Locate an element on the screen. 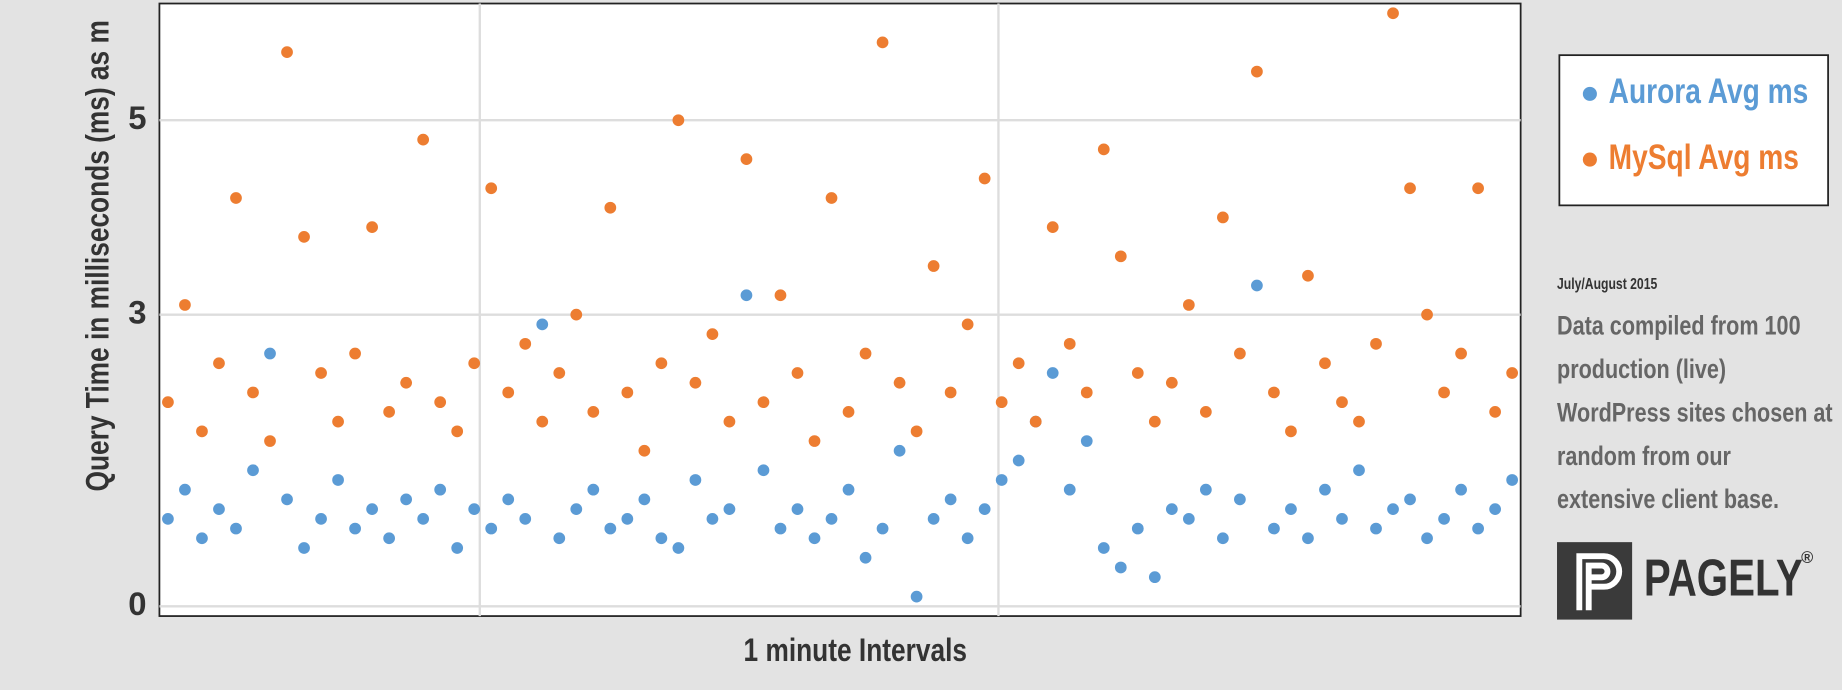 The width and height of the screenshot is (1842, 690). description-line: WordPress sites chosen at is located at coordinates (1695, 413).